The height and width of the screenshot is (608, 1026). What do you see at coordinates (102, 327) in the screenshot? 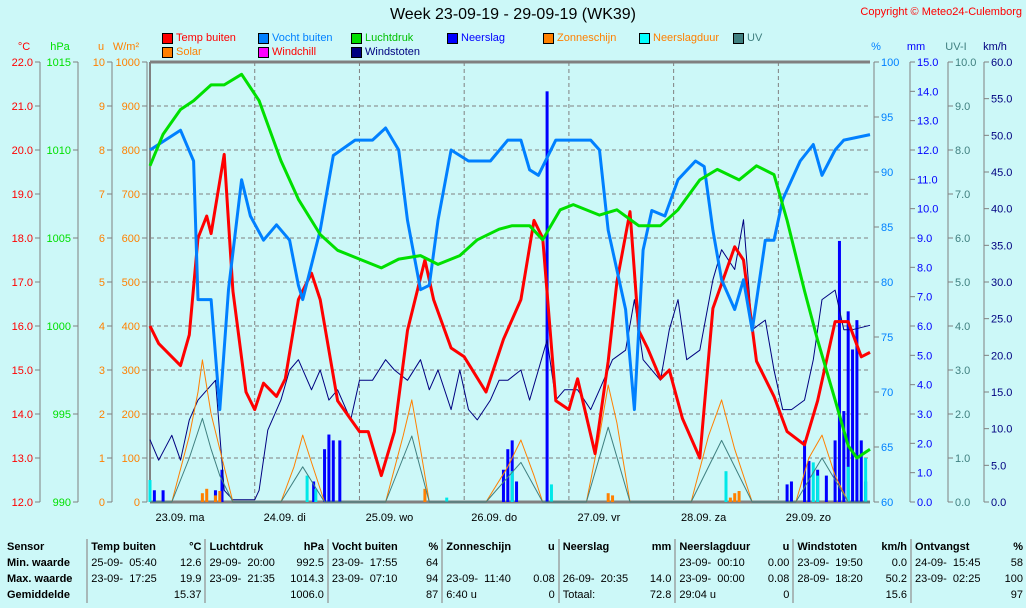
I see `axis-tick-label: 4` at bounding box center [102, 327].